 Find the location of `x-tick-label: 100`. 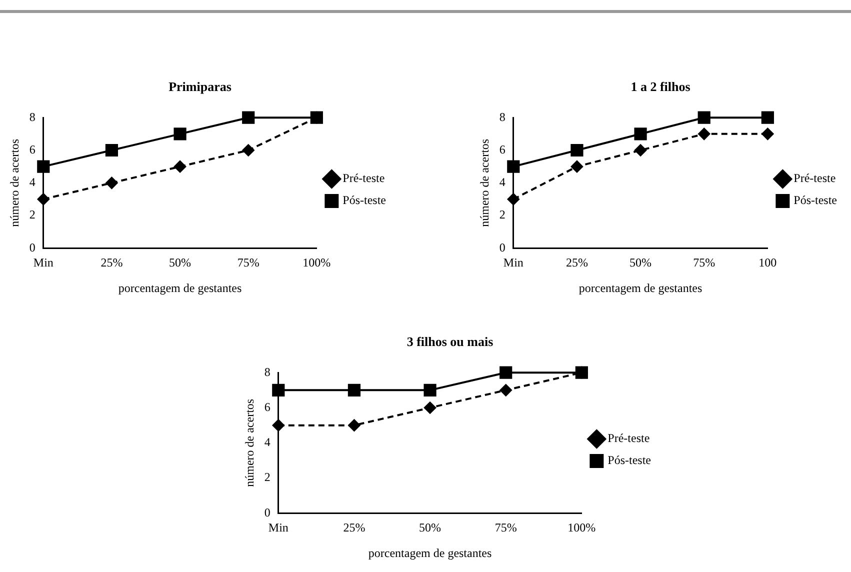

x-tick-label: 100 is located at coordinates (767, 263).